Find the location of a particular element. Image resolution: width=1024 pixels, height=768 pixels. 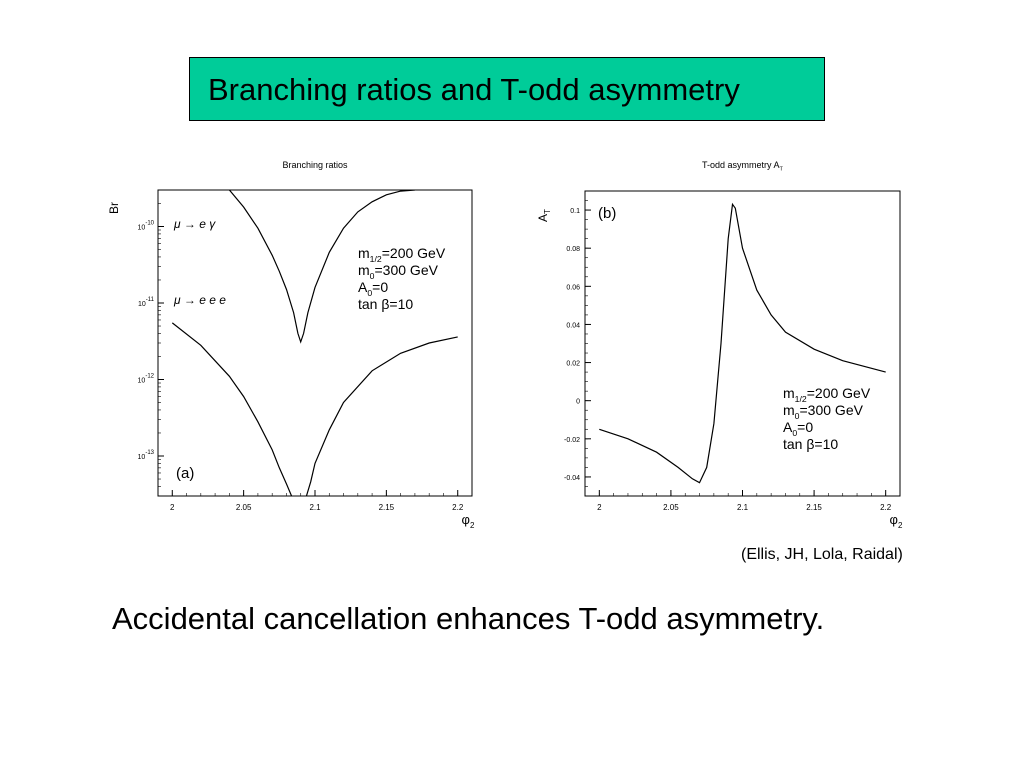

slide-title-box: Branching ratios and T-odd asymmetry is located at coordinates (507, 89).